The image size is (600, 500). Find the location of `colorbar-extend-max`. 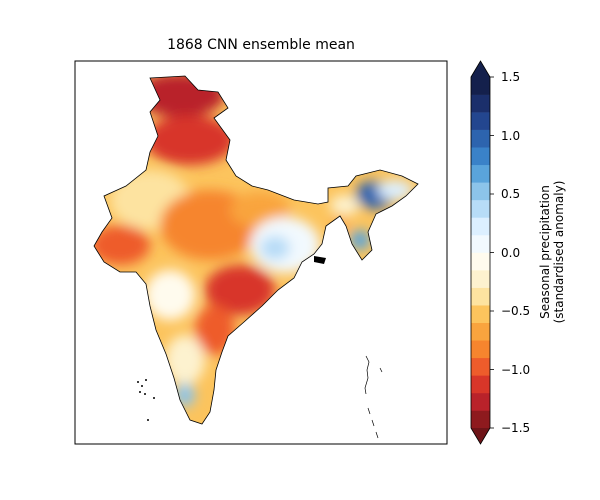

colorbar-extend-max is located at coordinates (480, 69).